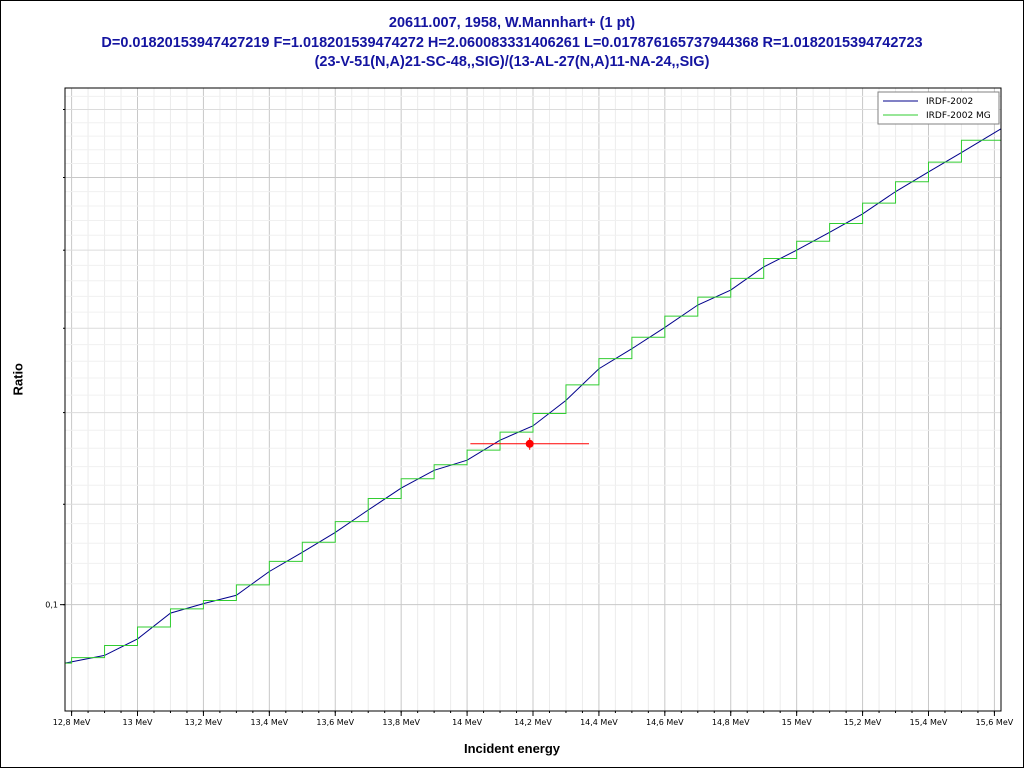 The image size is (1024, 768). I want to click on x-tick-label: 15,2 MeV, so click(863, 722).